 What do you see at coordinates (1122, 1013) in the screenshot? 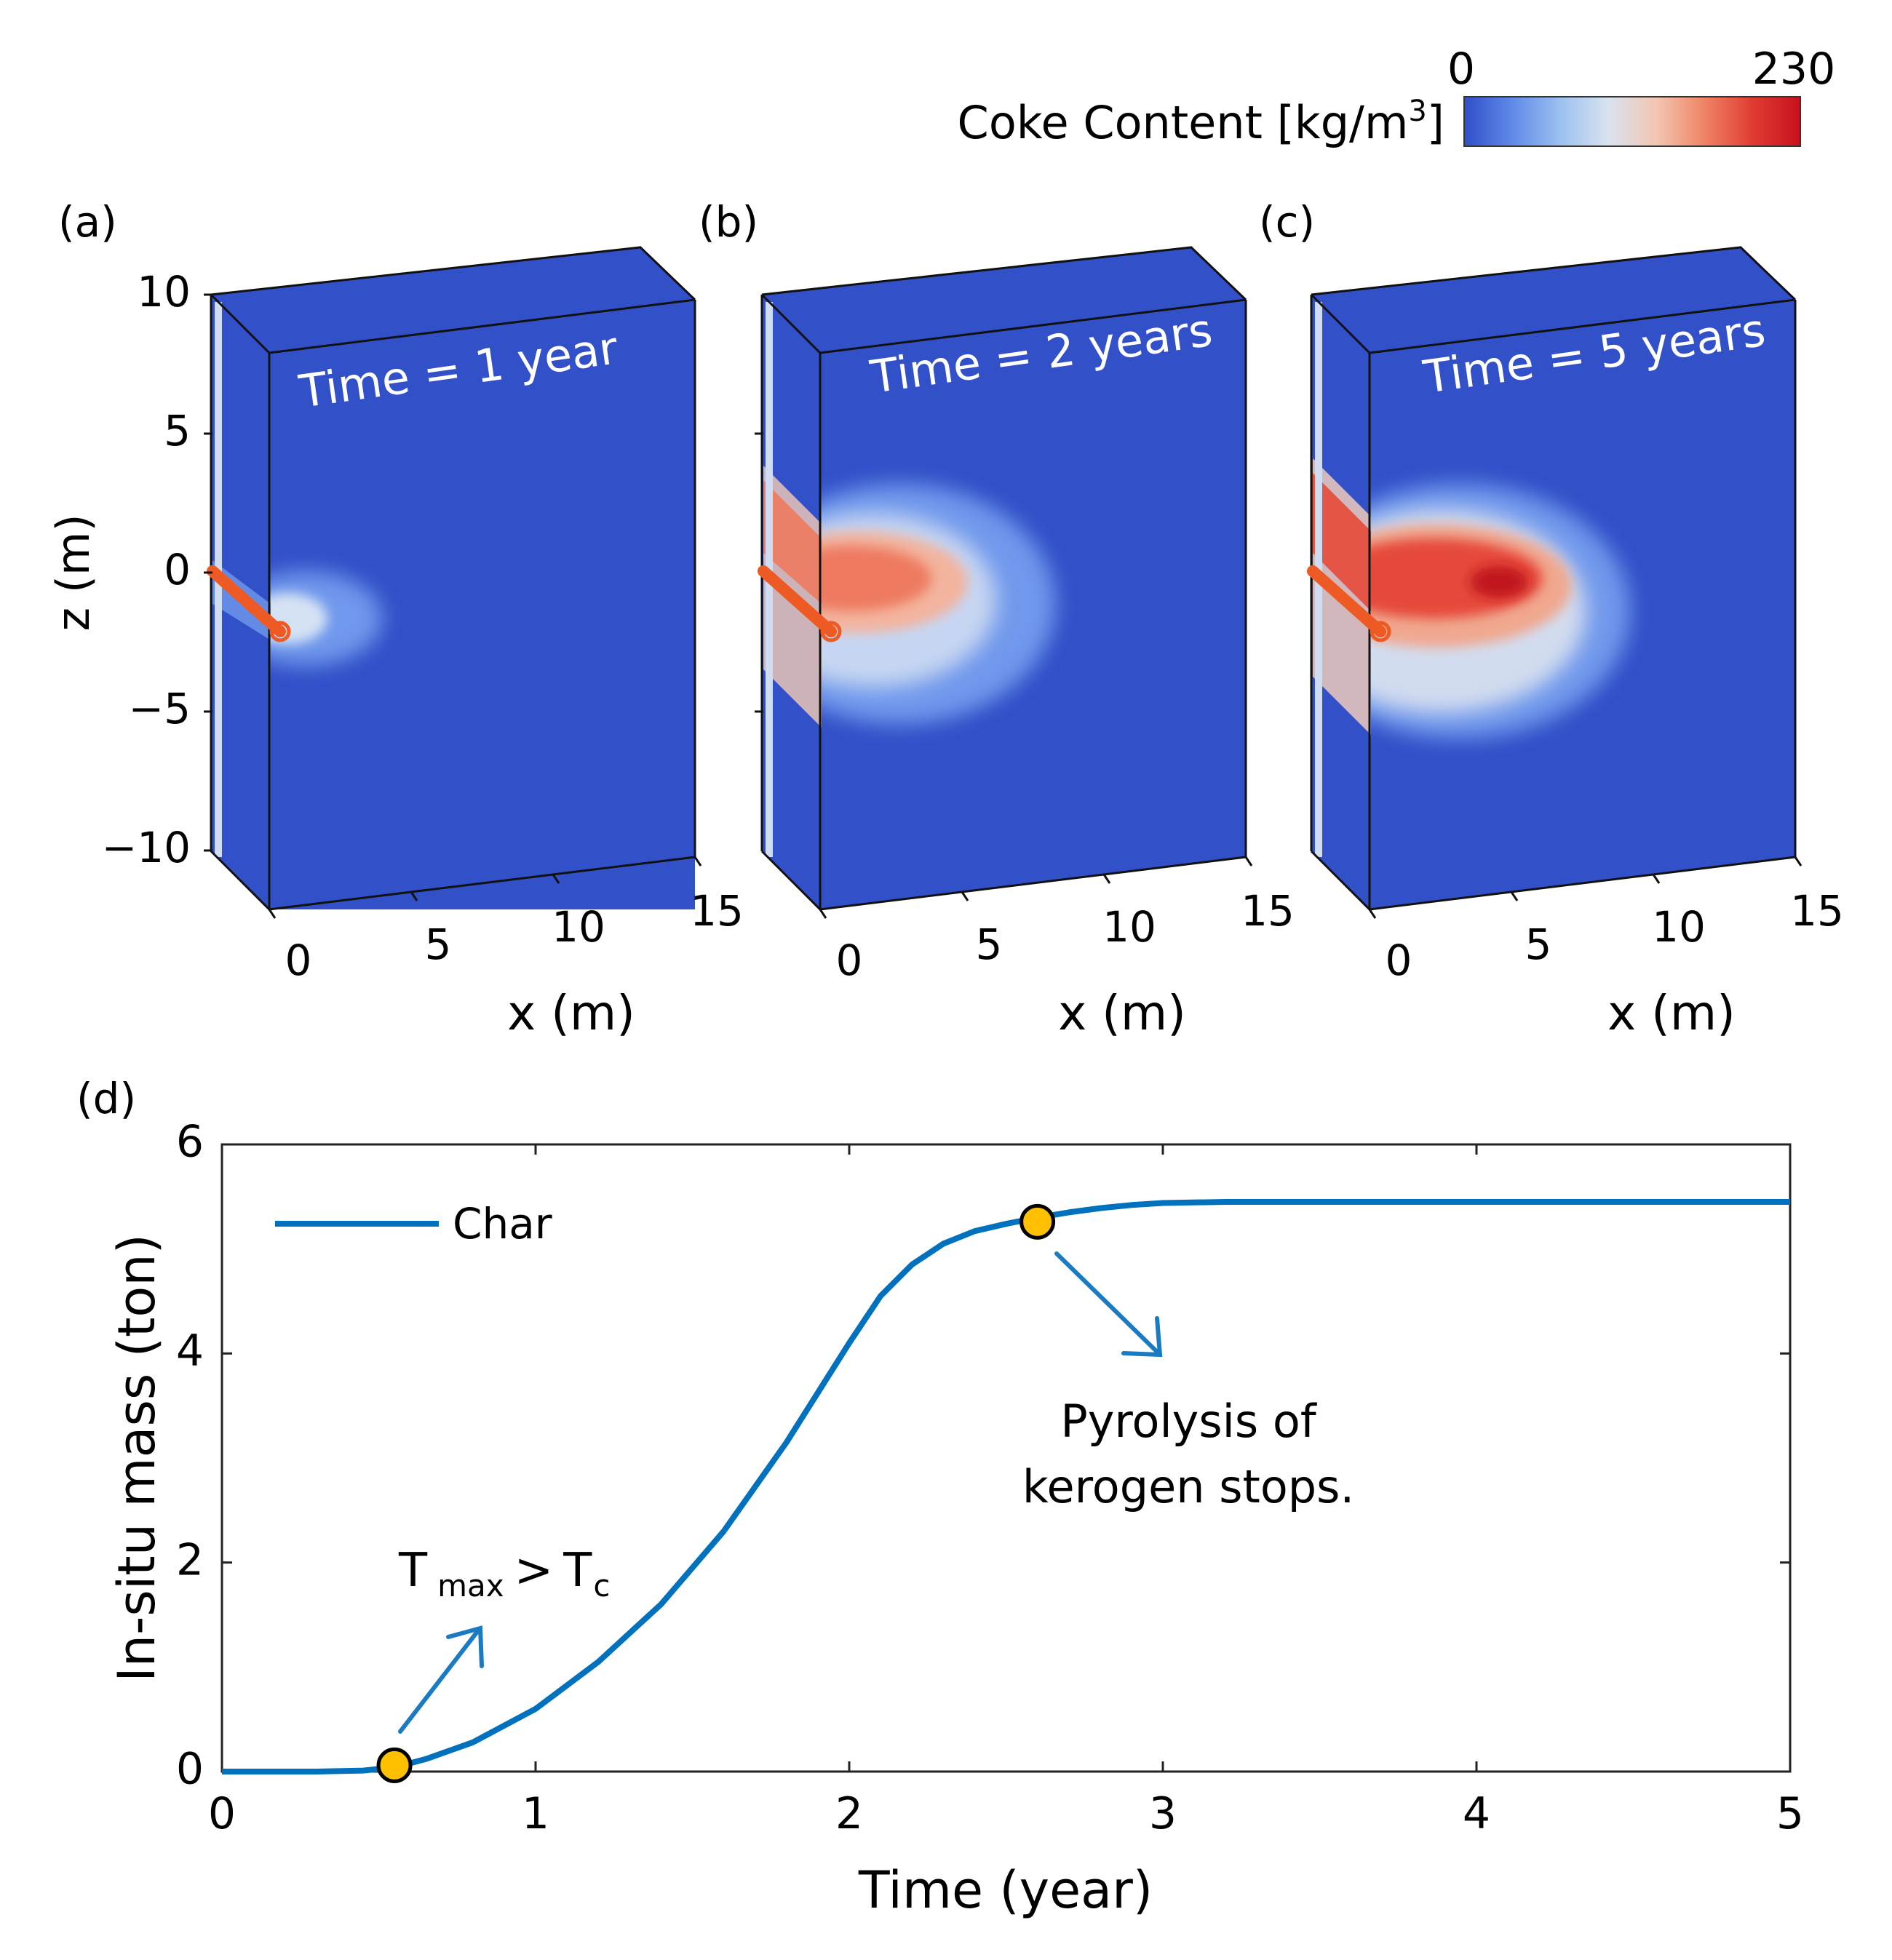
I see `panel-b-x-label: x (m)` at bounding box center [1122, 1013].